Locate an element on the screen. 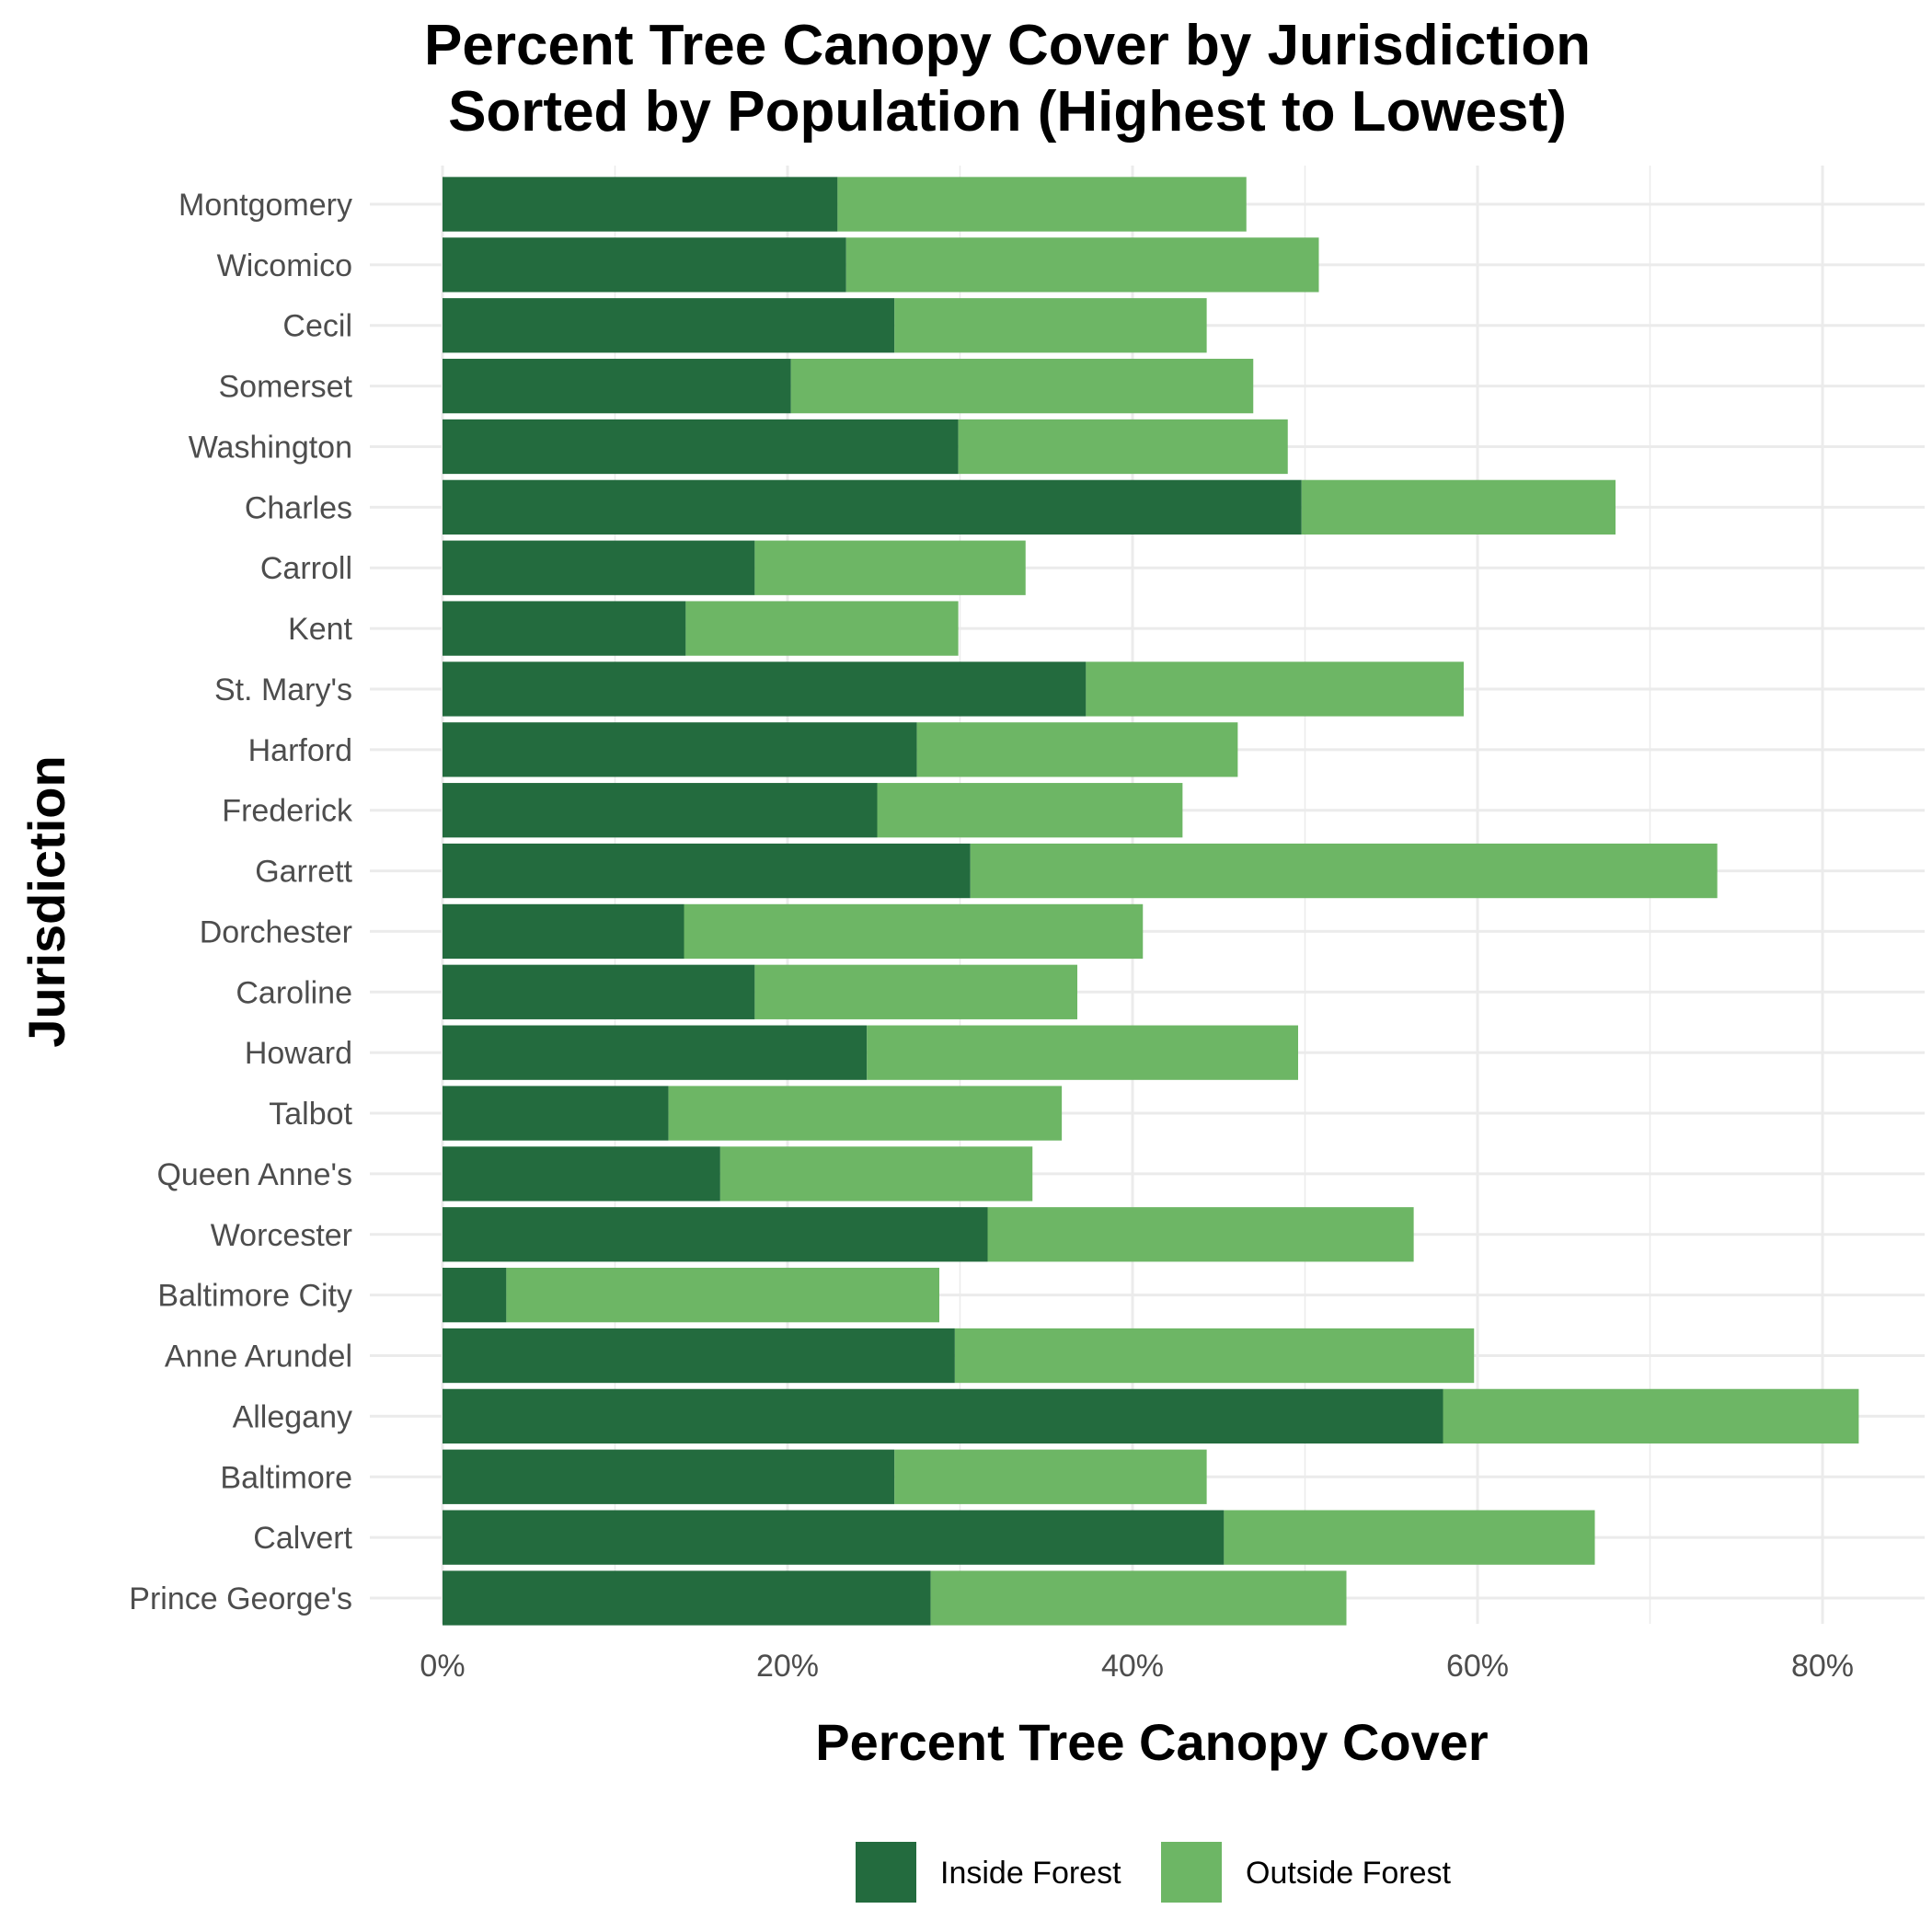 This screenshot has width=1932, height=1932. y-tick-label: Charles is located at coordinates (298, 507).